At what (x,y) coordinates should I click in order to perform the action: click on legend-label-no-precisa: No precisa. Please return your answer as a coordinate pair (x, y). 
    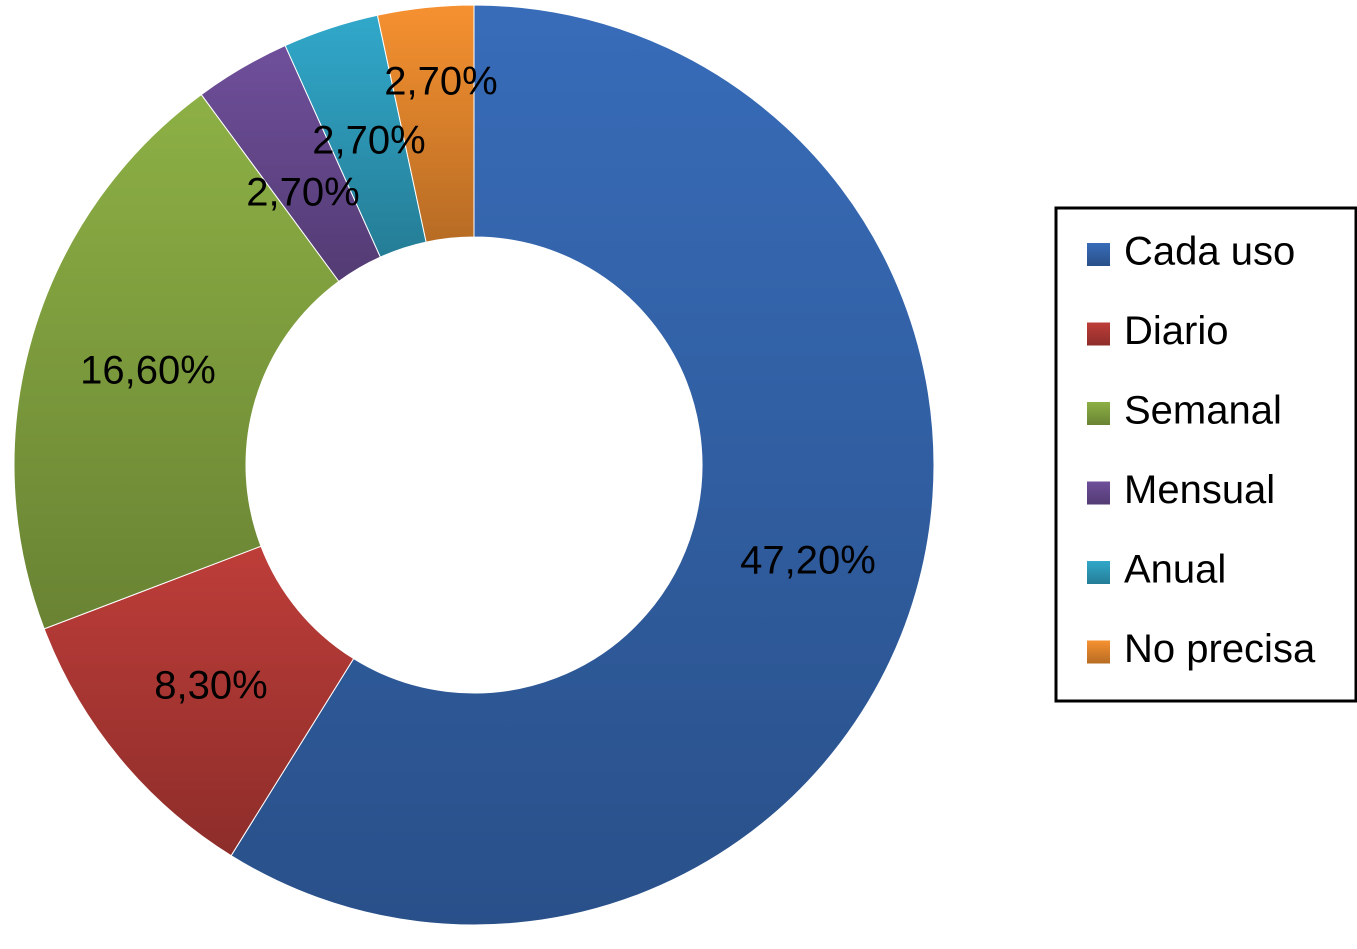
    Looking at the image, I should click on (1220, 649).